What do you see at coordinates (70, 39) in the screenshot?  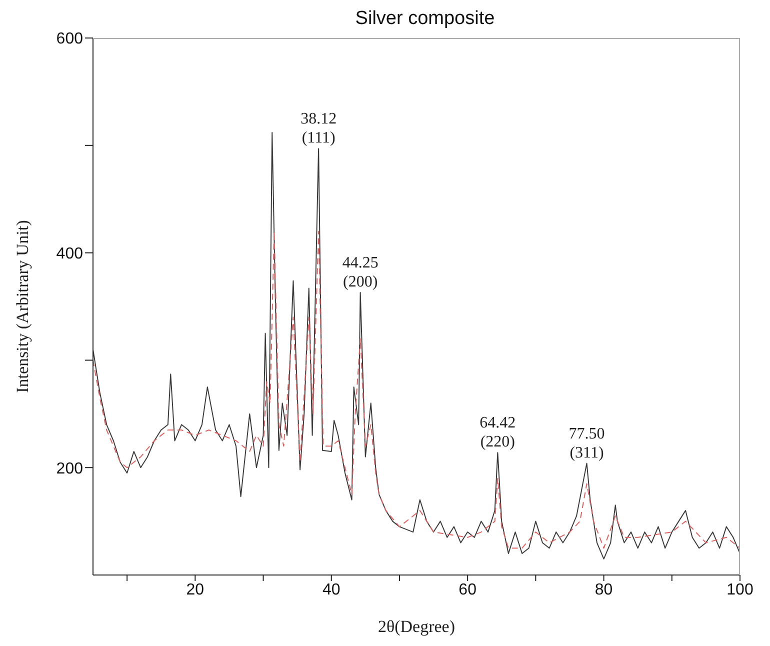 I see `y-tick-label: 600` at bounding box center [70, 39].